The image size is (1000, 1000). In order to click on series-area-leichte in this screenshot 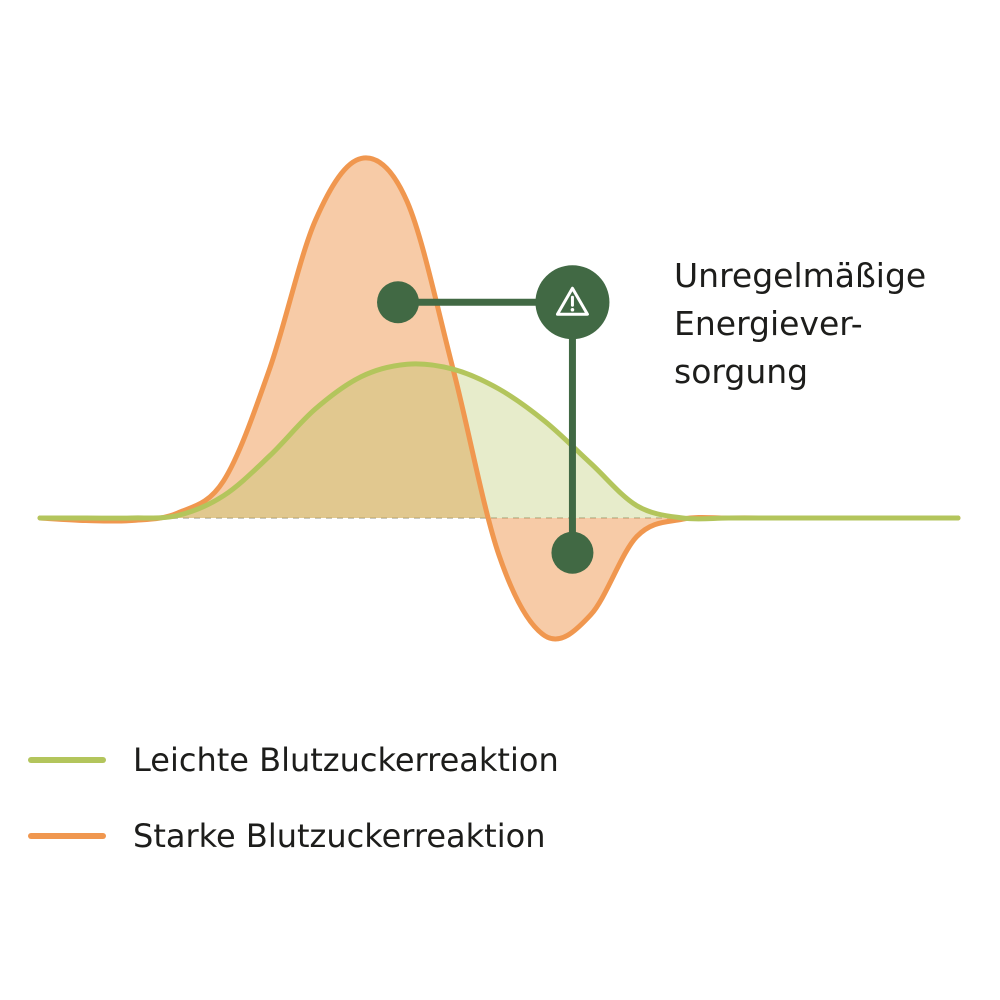, I will do `click(499, 441)`.